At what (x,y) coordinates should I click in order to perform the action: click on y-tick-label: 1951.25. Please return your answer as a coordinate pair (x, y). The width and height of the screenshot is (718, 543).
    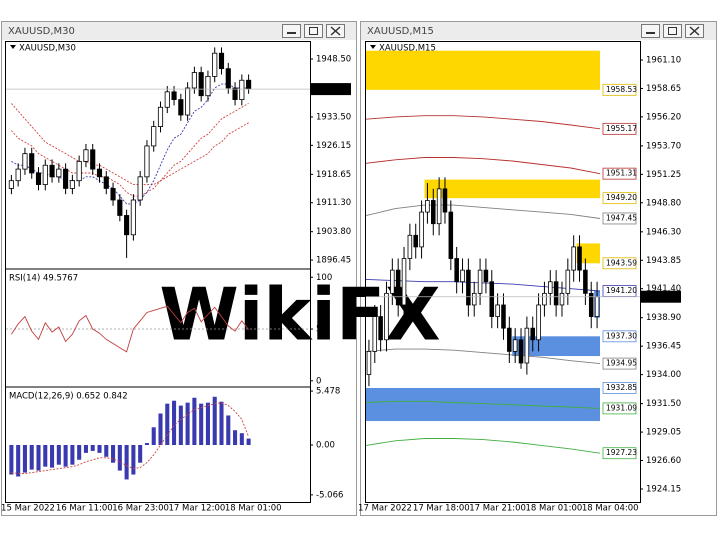
    Looking at the image, I should click on (663, 175).